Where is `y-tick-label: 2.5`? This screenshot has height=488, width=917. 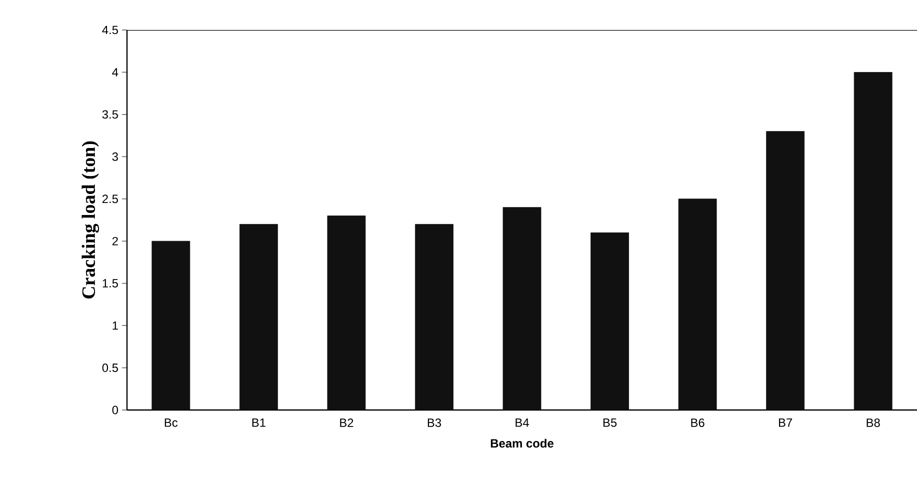 y-tick-label: 2.5 is located at coordinates (110, 199).